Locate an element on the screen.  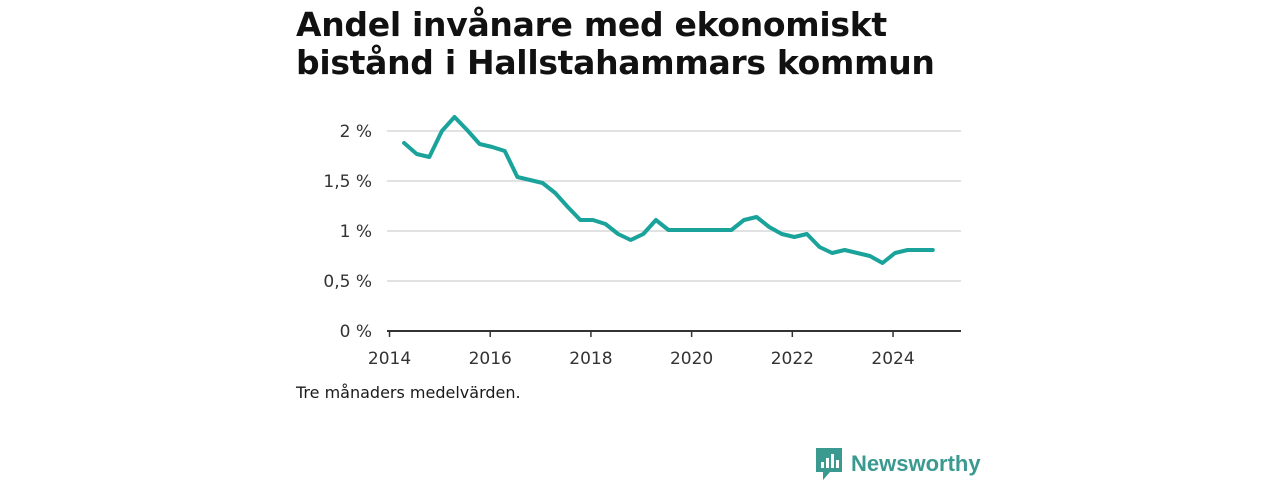
brand-logo: Newsworthy is located at coordinates (898, 464).